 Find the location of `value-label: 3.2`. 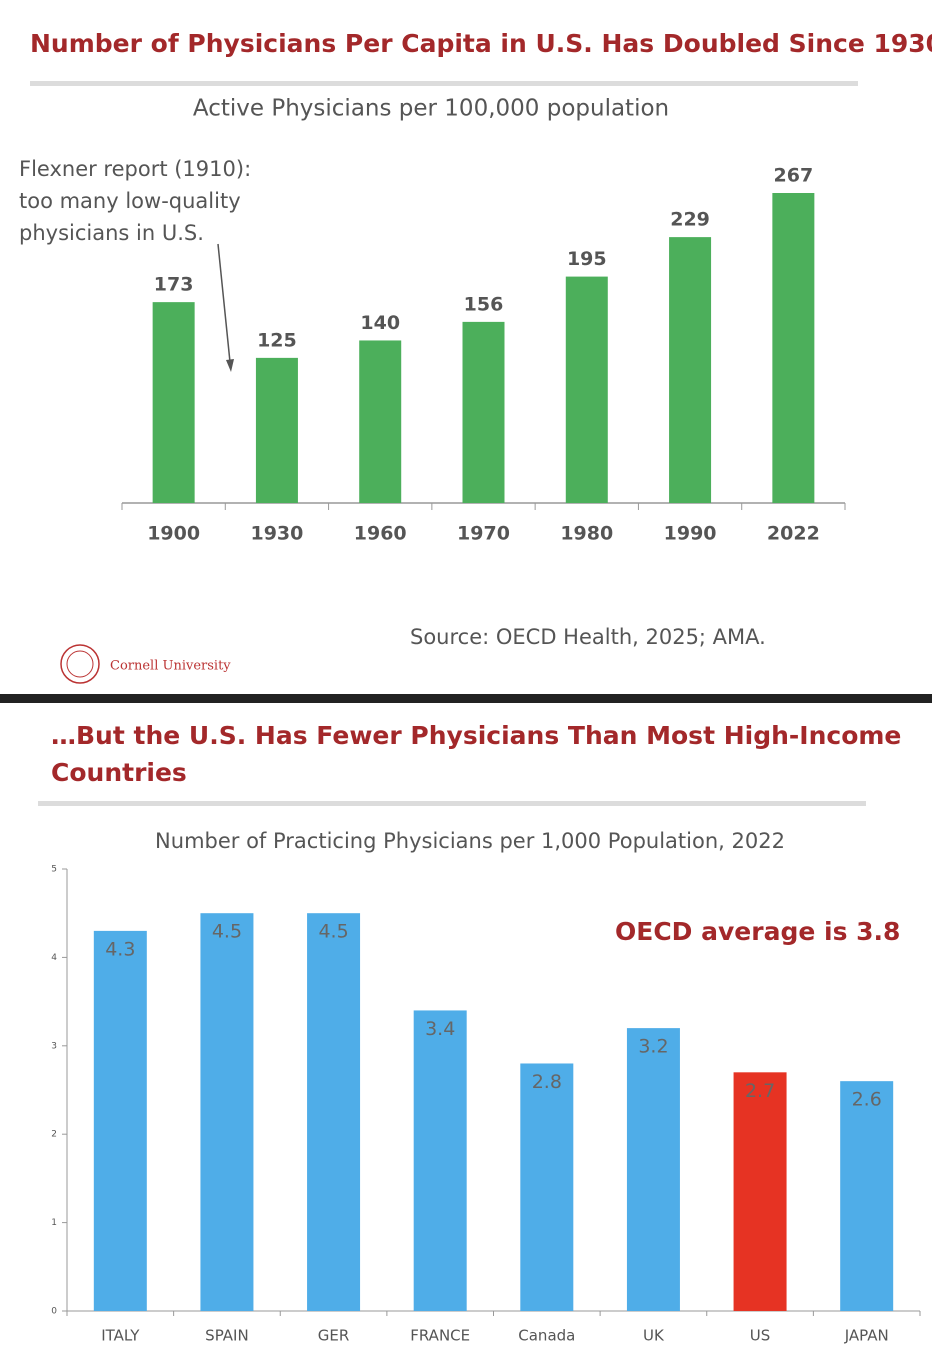

value-label: 3.2 is located at coordinates (653, 1047).